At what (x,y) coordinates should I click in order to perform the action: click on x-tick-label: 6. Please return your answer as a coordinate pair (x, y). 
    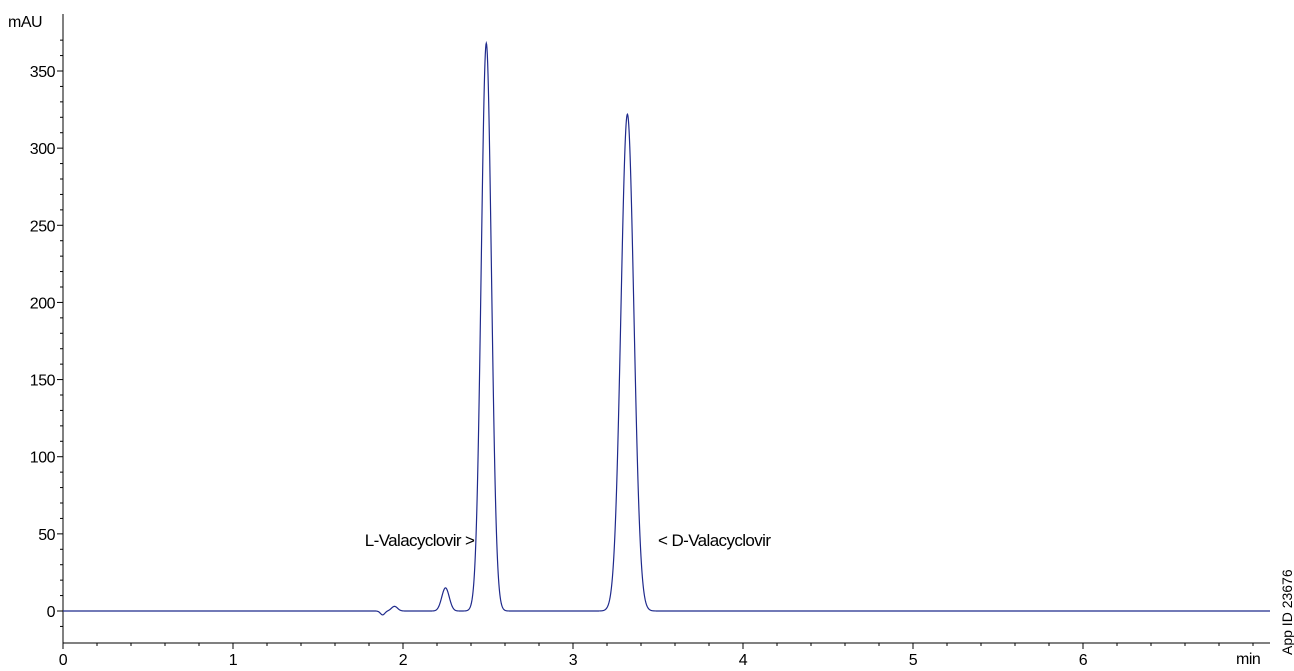
    Looking at the image, I should click on (1083, 660).